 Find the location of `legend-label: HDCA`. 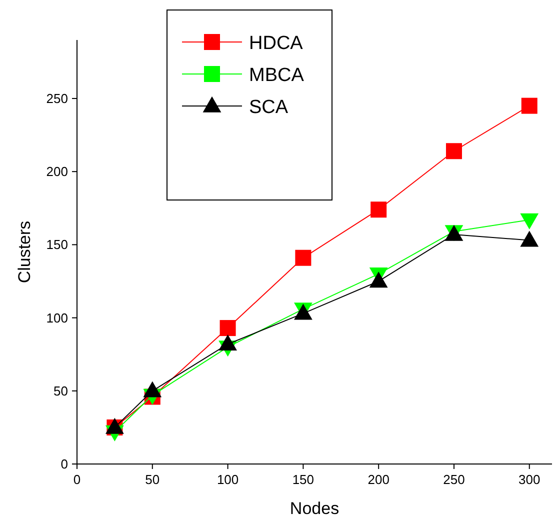

legend-label: HDCA is located at coordinates (276, 43).